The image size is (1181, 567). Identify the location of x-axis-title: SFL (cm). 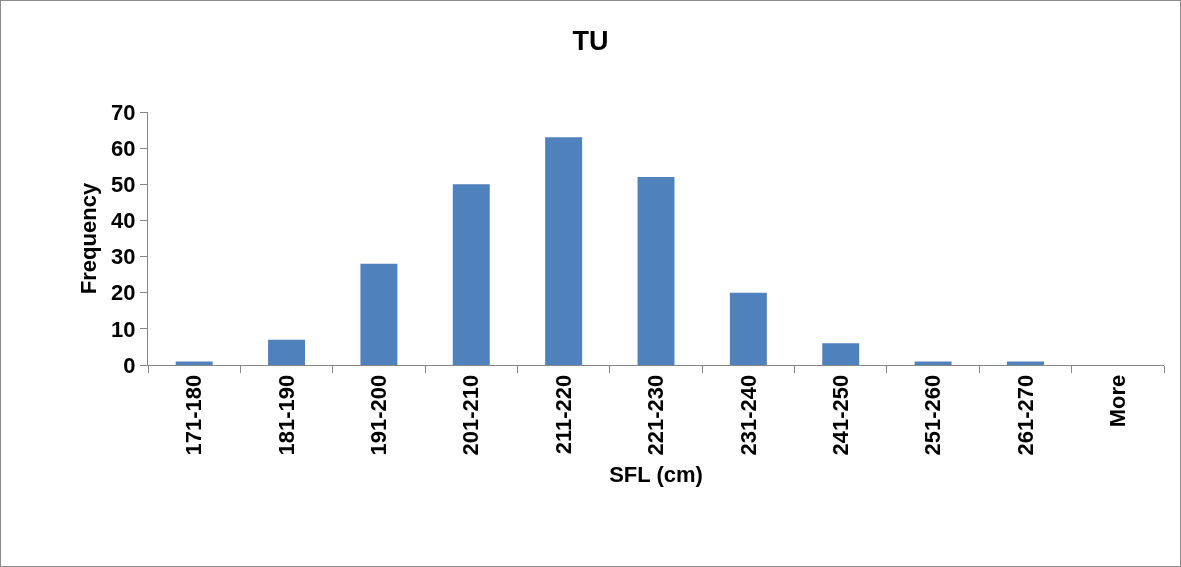
(656, 475).